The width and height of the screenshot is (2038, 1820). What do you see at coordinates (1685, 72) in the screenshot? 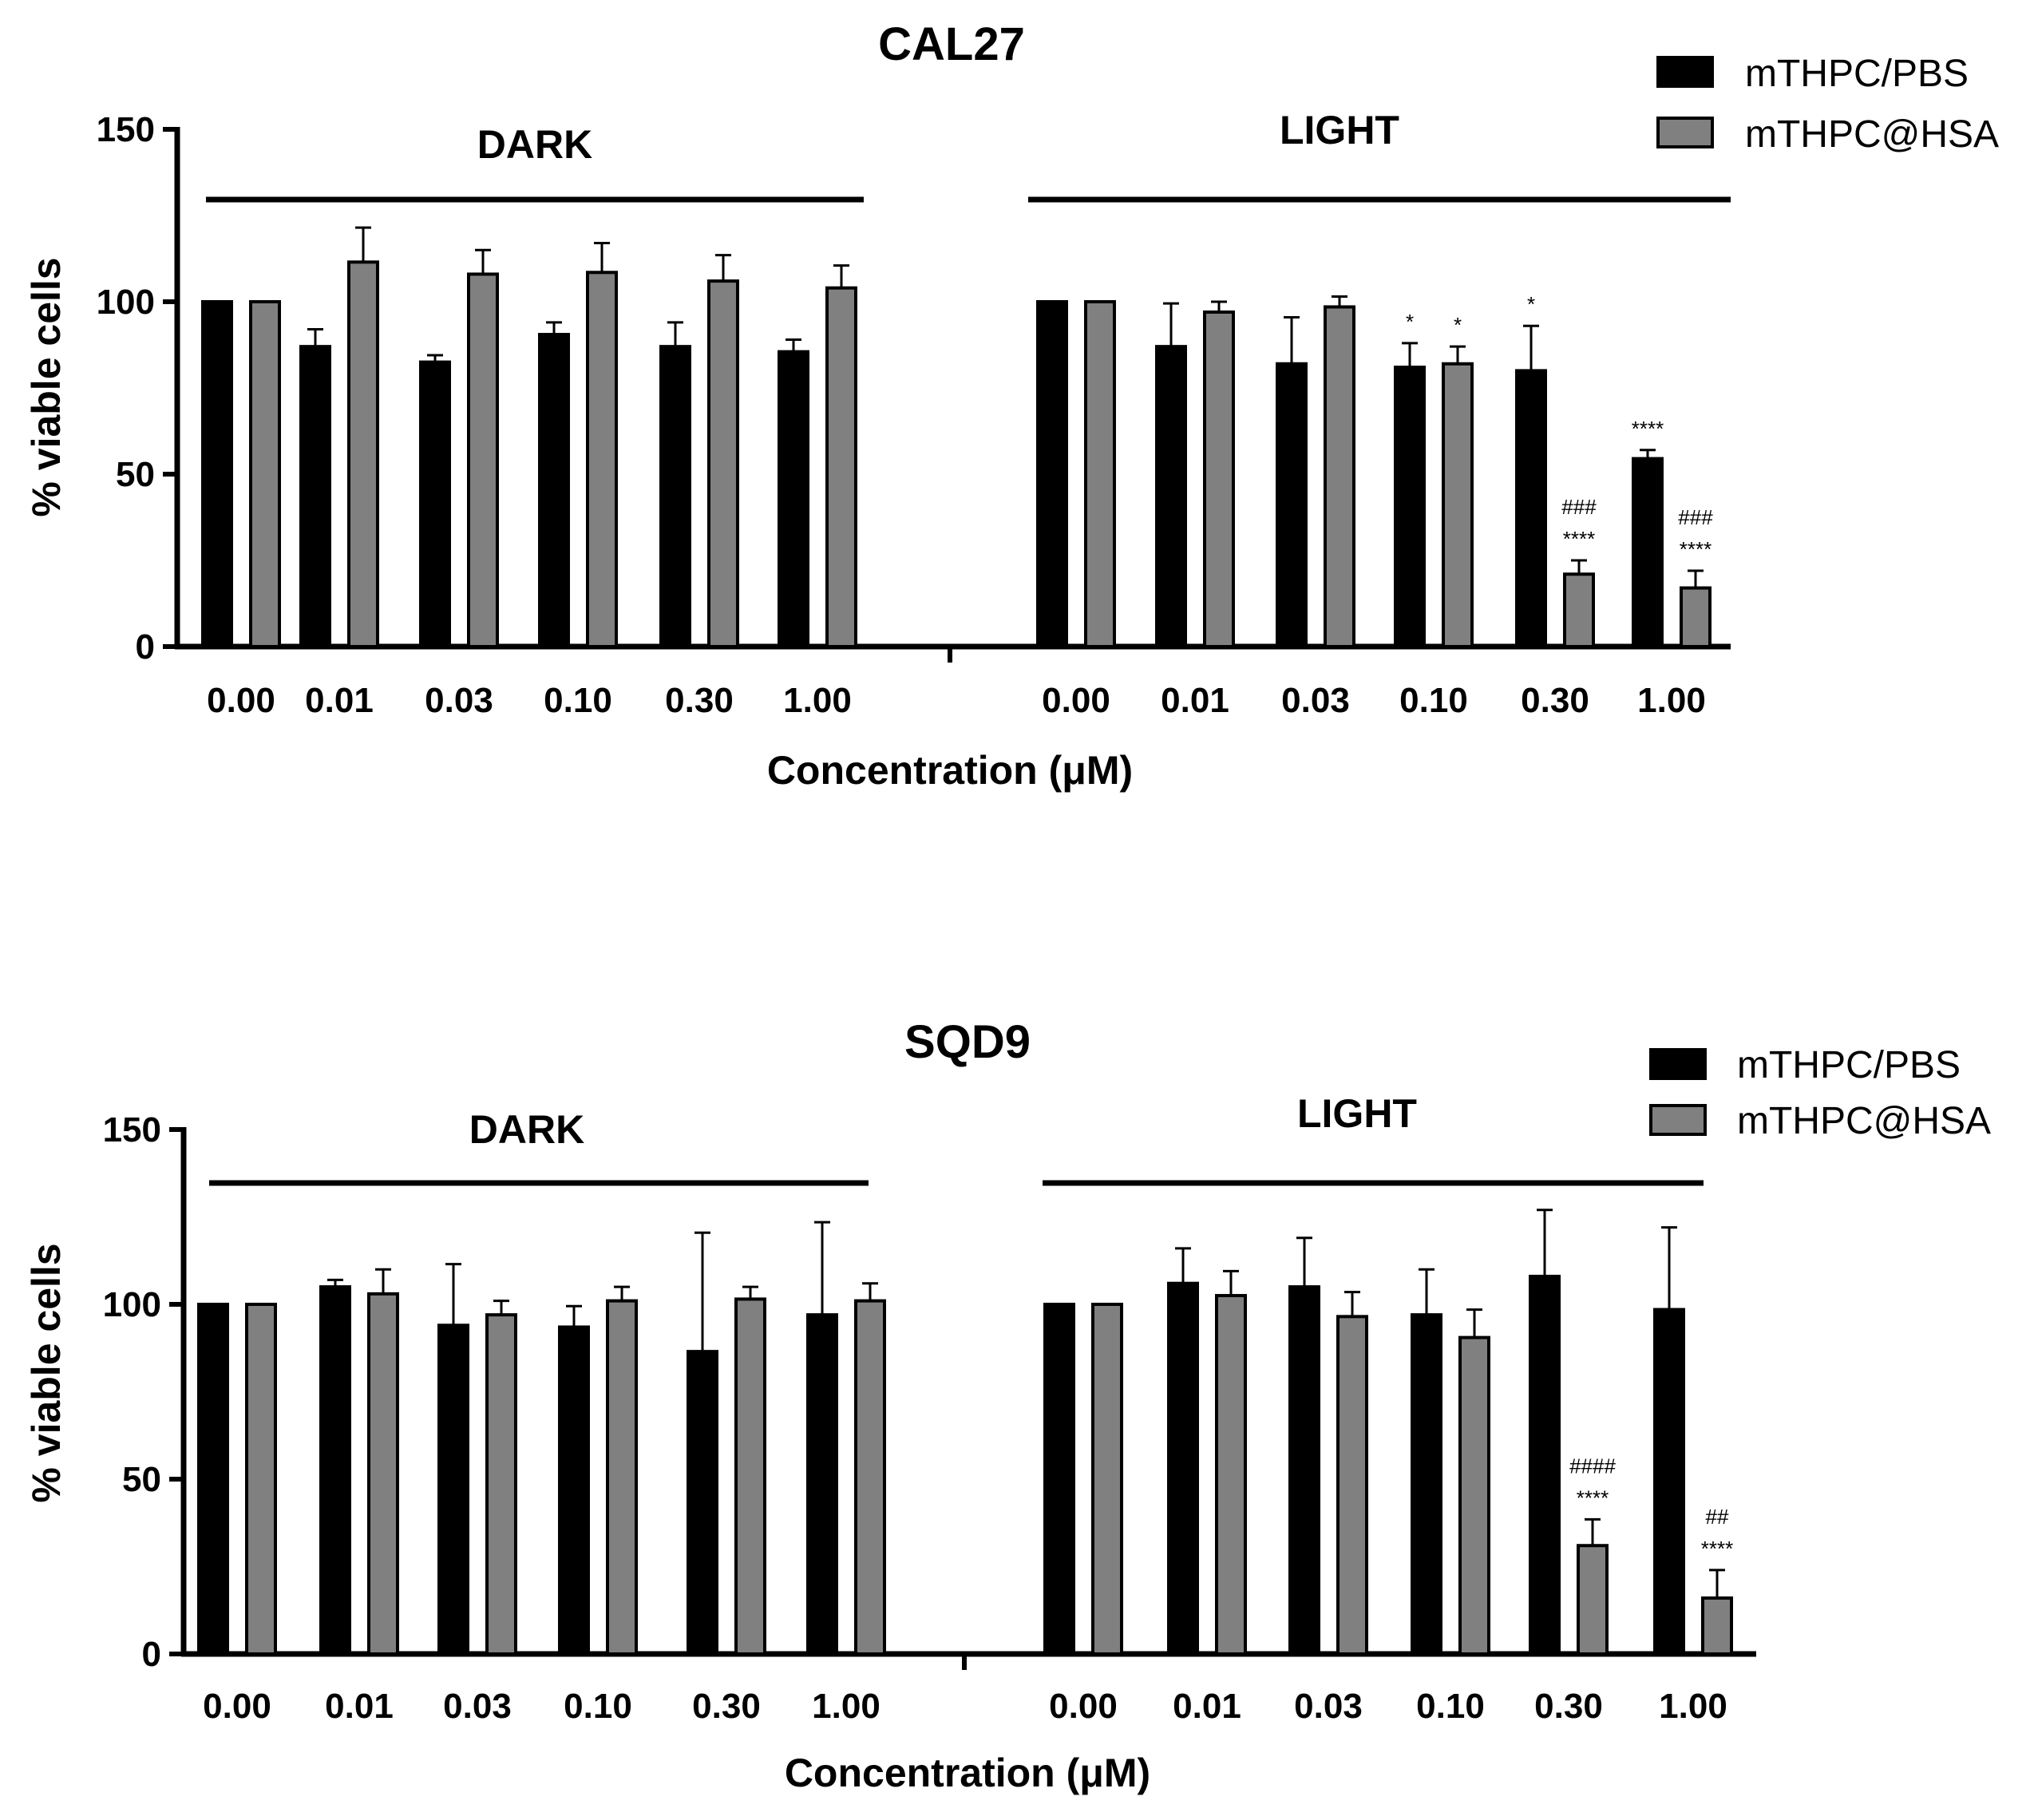
I see `legend-swatch-pbs` at bounding box center [1685, 72].